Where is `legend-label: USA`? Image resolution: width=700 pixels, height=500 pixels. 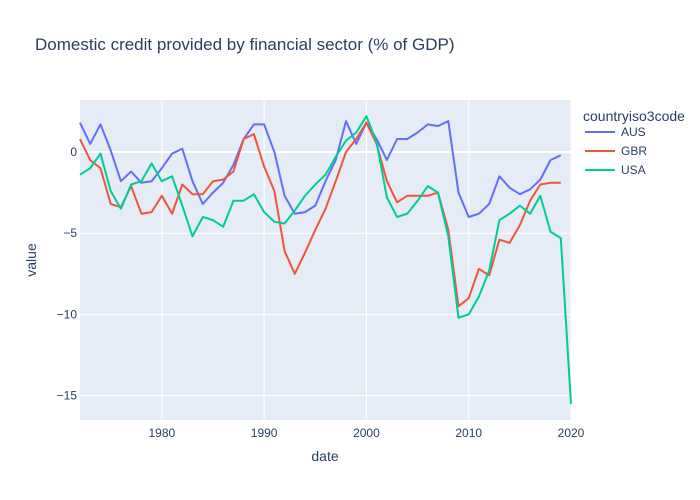 legend-label: USA is located at coordinates (633, 170).